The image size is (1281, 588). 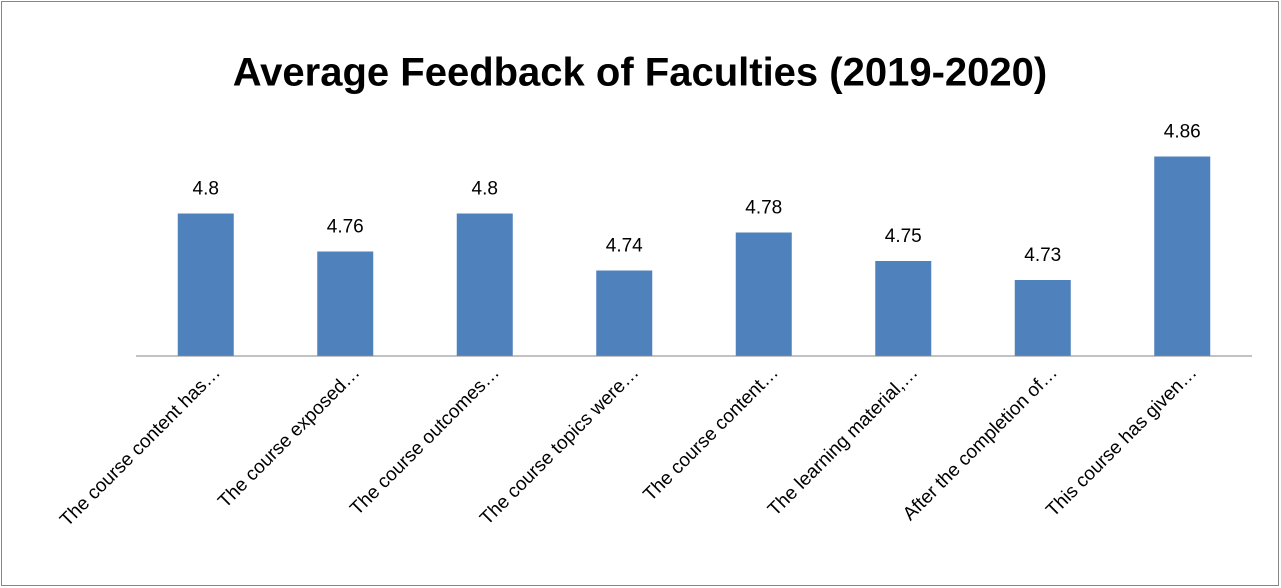 I want to click on data-label: 4.86, so click(x=1182, y=132).